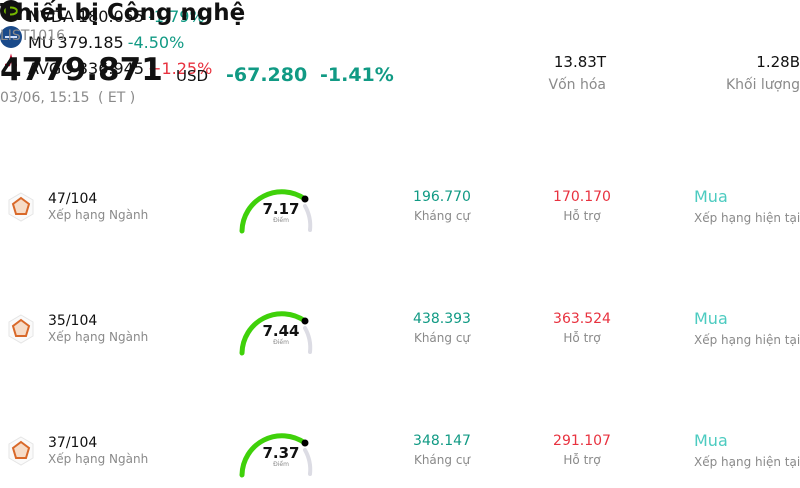 The height and width of the screenshot is (488, 800). What do you see at coordinates (400, 13) in the screenshot?
I see `stock-chip: NVDA 180.055 -1.79%` at bounding box center [400, 13].